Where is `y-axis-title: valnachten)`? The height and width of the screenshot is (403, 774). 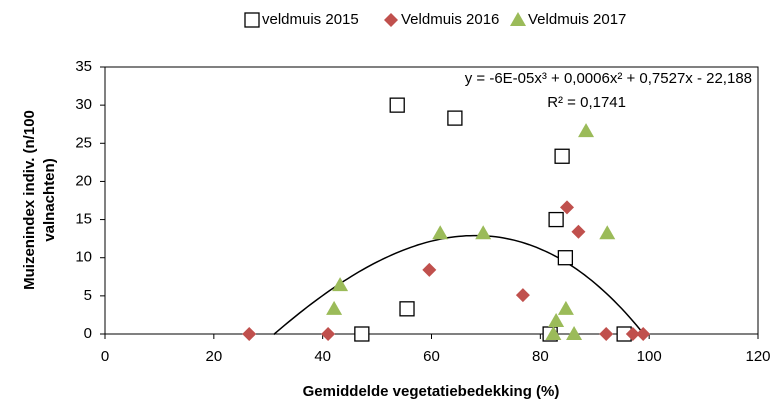 y-axis-title: valnachten) is located at coordinates (49, 199).